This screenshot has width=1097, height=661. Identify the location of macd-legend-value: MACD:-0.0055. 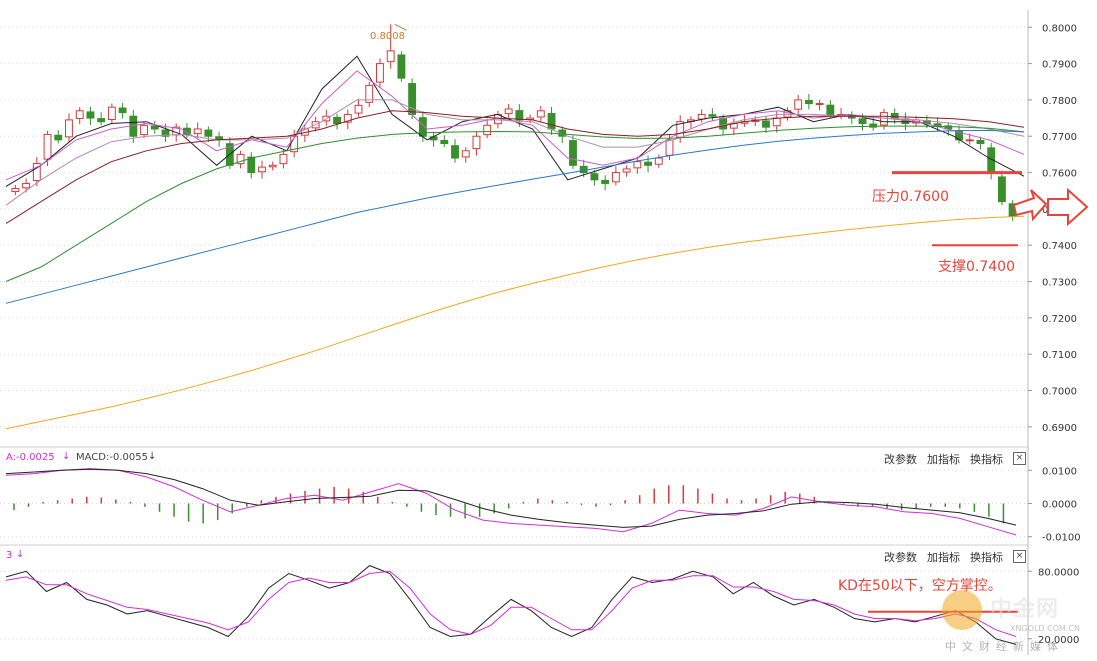
(112, 457).